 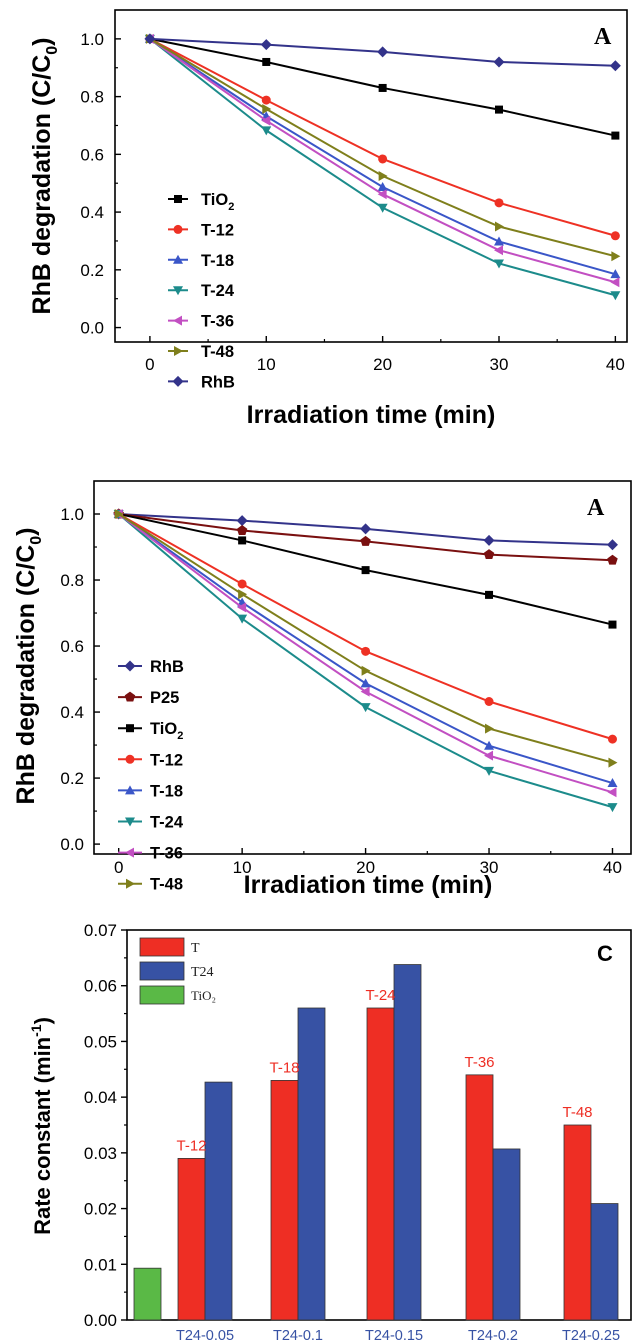 I want to click on legend: RhB P25 TiO2 T-12 T-18 T-24 T-36 T-48, so click(x=151, y=776).